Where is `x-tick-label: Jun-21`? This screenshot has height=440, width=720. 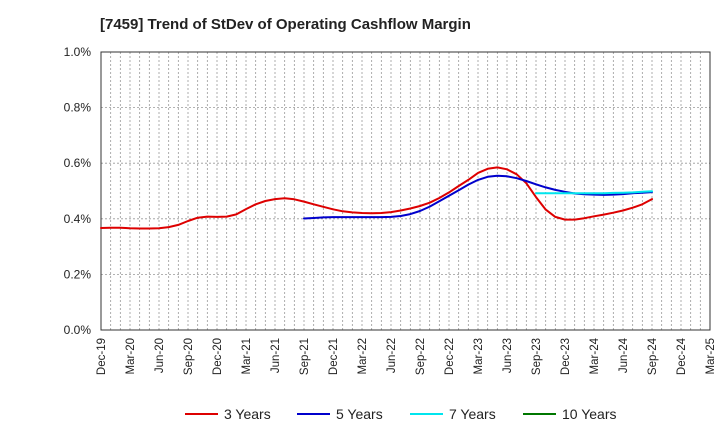
x-tick-label: Jun-21 is located at coordinates (276, 355).